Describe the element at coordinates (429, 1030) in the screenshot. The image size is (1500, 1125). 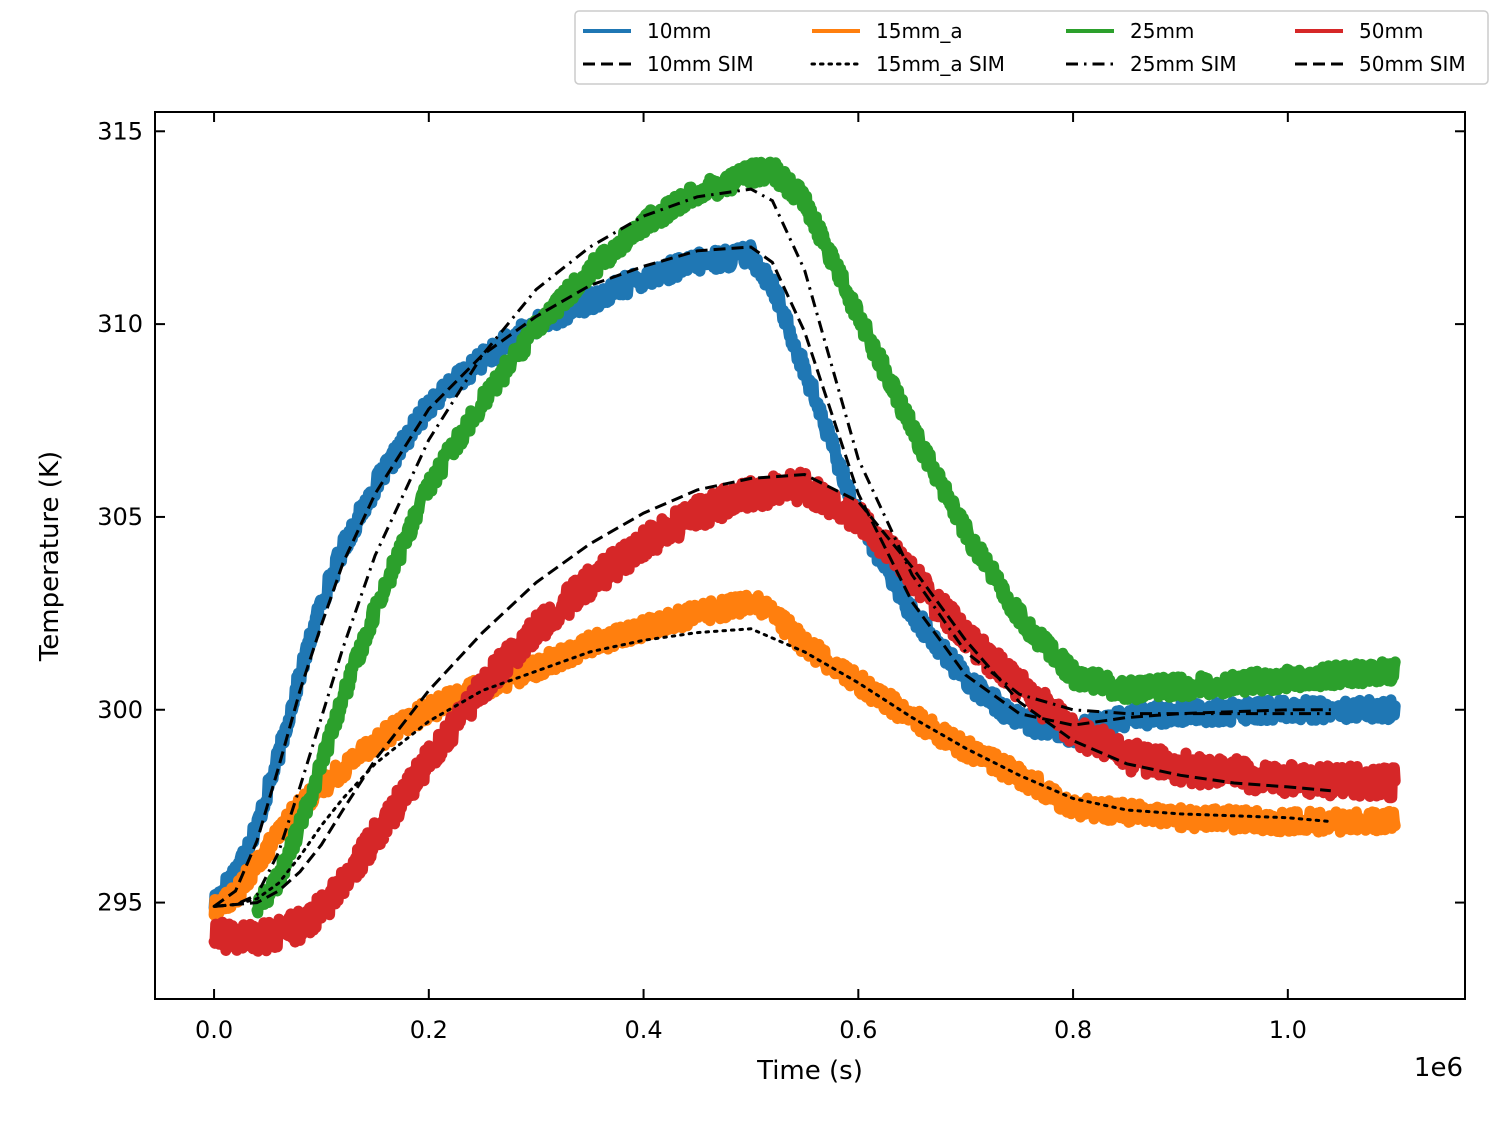
I see `x-tick-label: 0.2` at that location.